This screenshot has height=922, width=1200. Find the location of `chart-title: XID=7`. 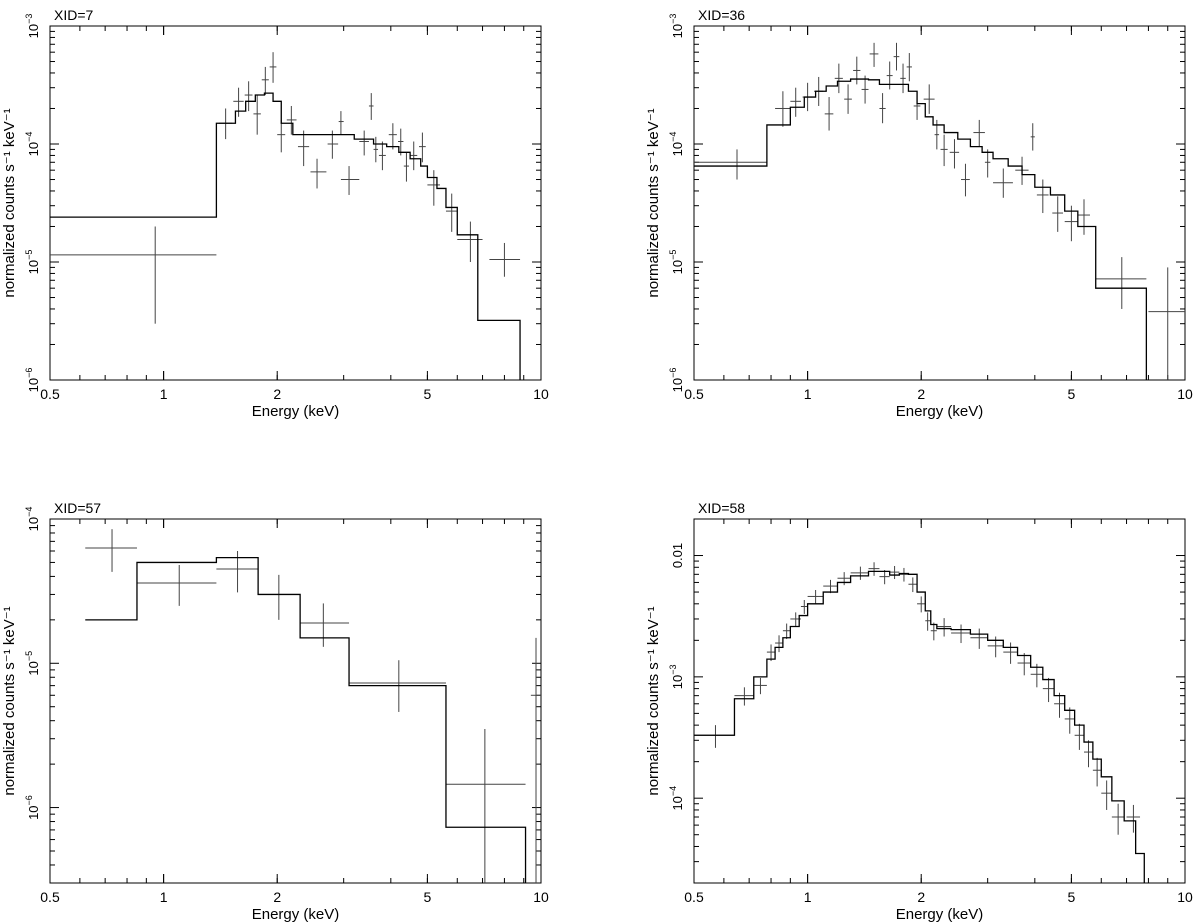

chart-title: XID=7 is located at coordinates (74, 15).